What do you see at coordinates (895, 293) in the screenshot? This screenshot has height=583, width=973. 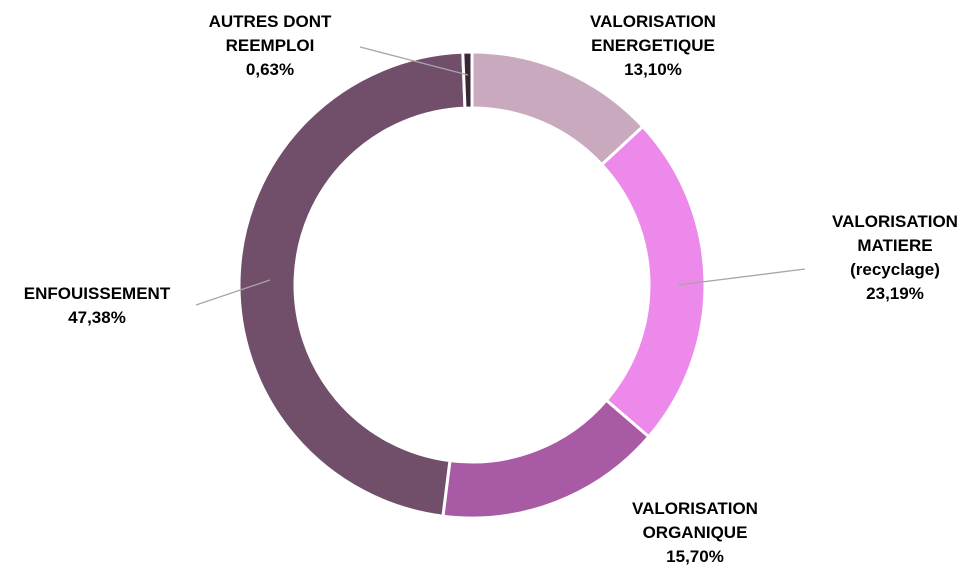 I see `value-label: 23,19%` at bounding box center [895, 293].